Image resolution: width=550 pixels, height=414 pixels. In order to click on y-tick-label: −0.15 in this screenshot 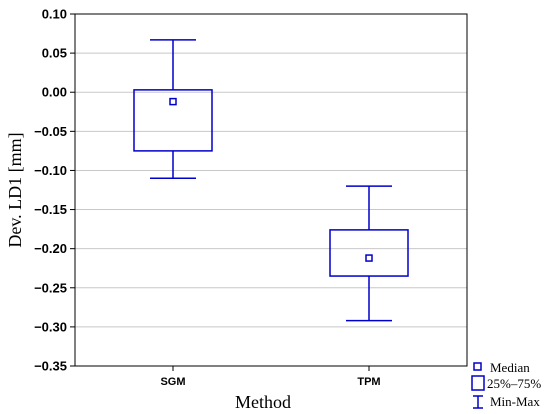, I will do `click(50, 209)`.